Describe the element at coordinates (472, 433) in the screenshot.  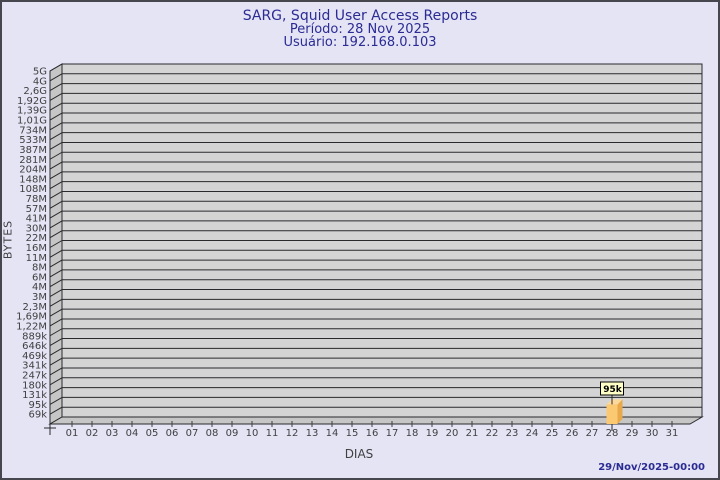
I see `x-tick-label: 21` at that location.